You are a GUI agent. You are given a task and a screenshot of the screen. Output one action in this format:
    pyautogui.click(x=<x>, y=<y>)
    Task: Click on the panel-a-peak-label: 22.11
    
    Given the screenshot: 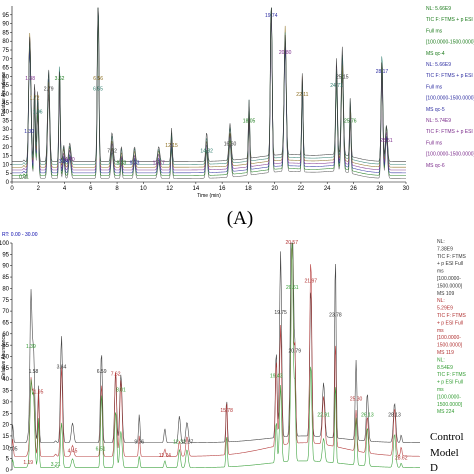 What is the action you would take?
    pyautogui.click(x=302, y=95)
    